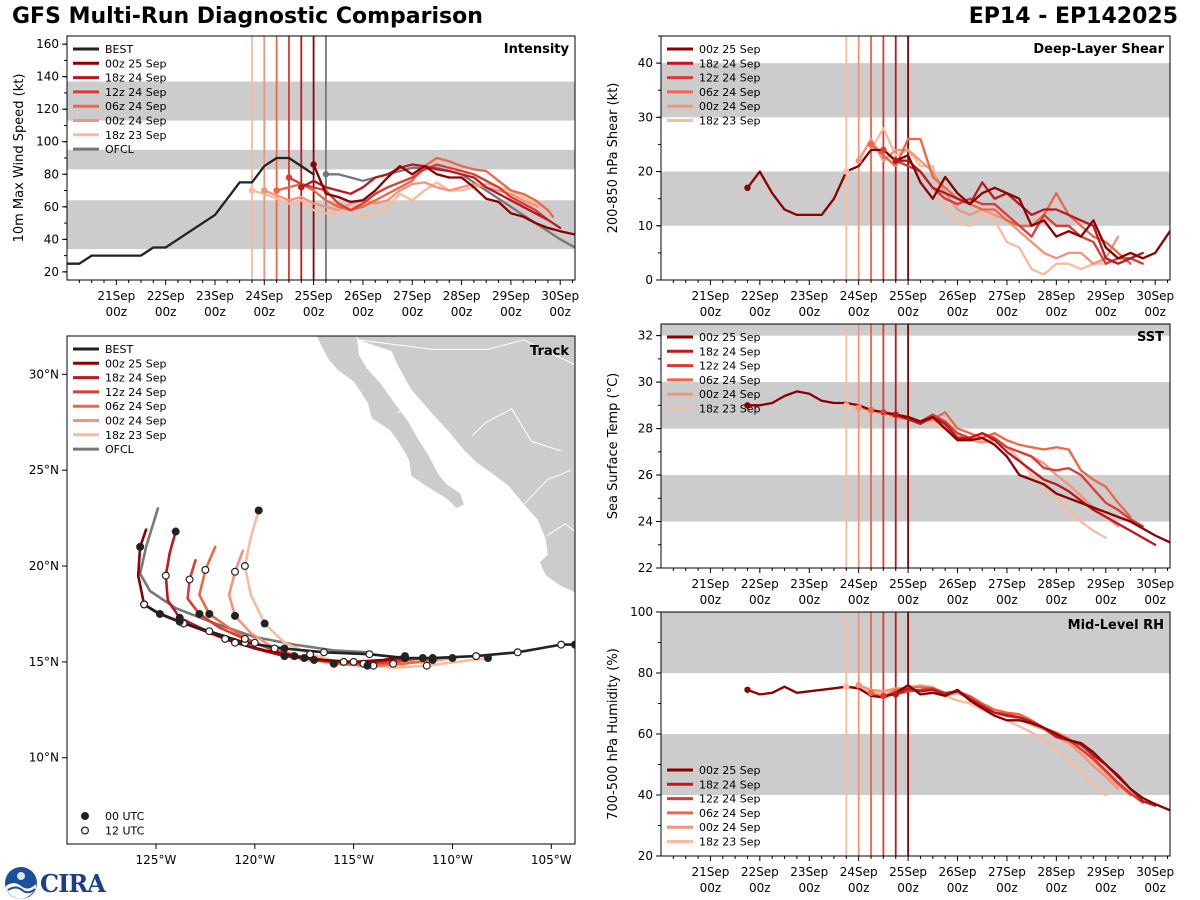 This screenshot has height=900, width=1200. What do you see at coordinates (547, 487) in the screenshot?
I see `state-border` at bounding box center [547, 487].